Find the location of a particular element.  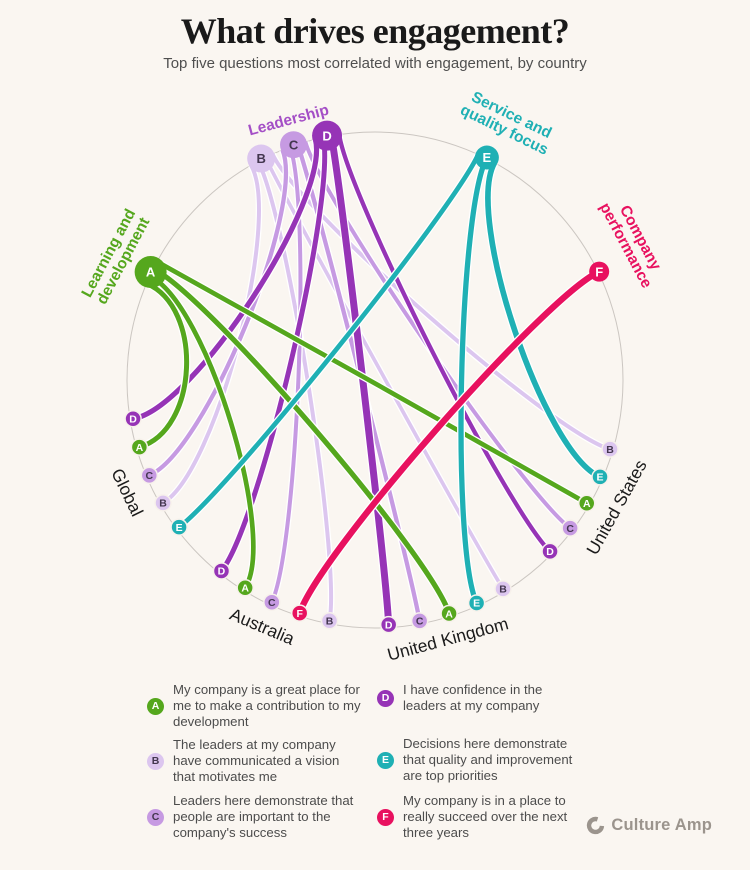

link-E-United Kingdom is located at coordinates (473, 380).